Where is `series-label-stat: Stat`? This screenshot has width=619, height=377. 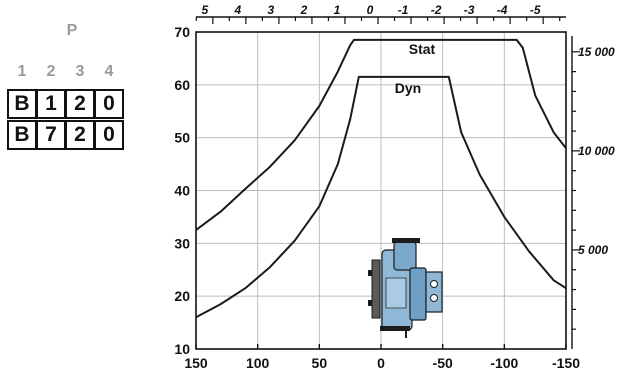
series-label-stat: Stat is located at coordinates (422, 49).